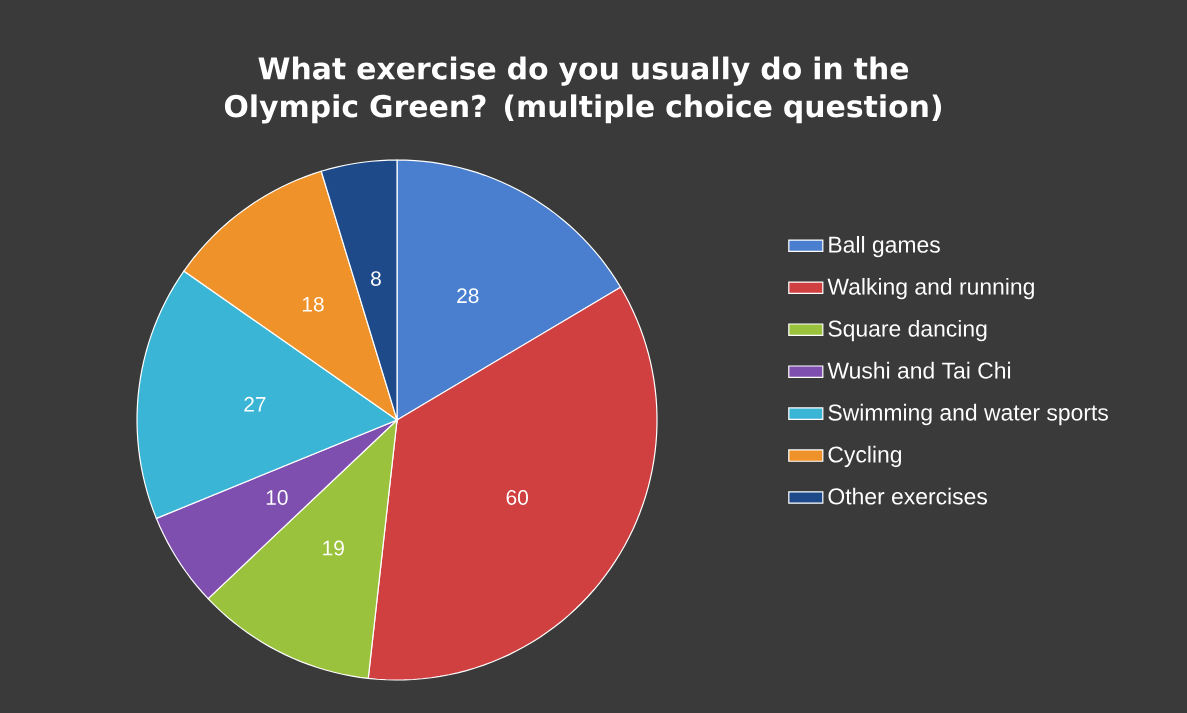 The height and width of the screenshot is (713, 1187). What do you see at coordinates (376, 278) in the screenshot?
I see `data-label: 8` at bounding box center [376, 278].